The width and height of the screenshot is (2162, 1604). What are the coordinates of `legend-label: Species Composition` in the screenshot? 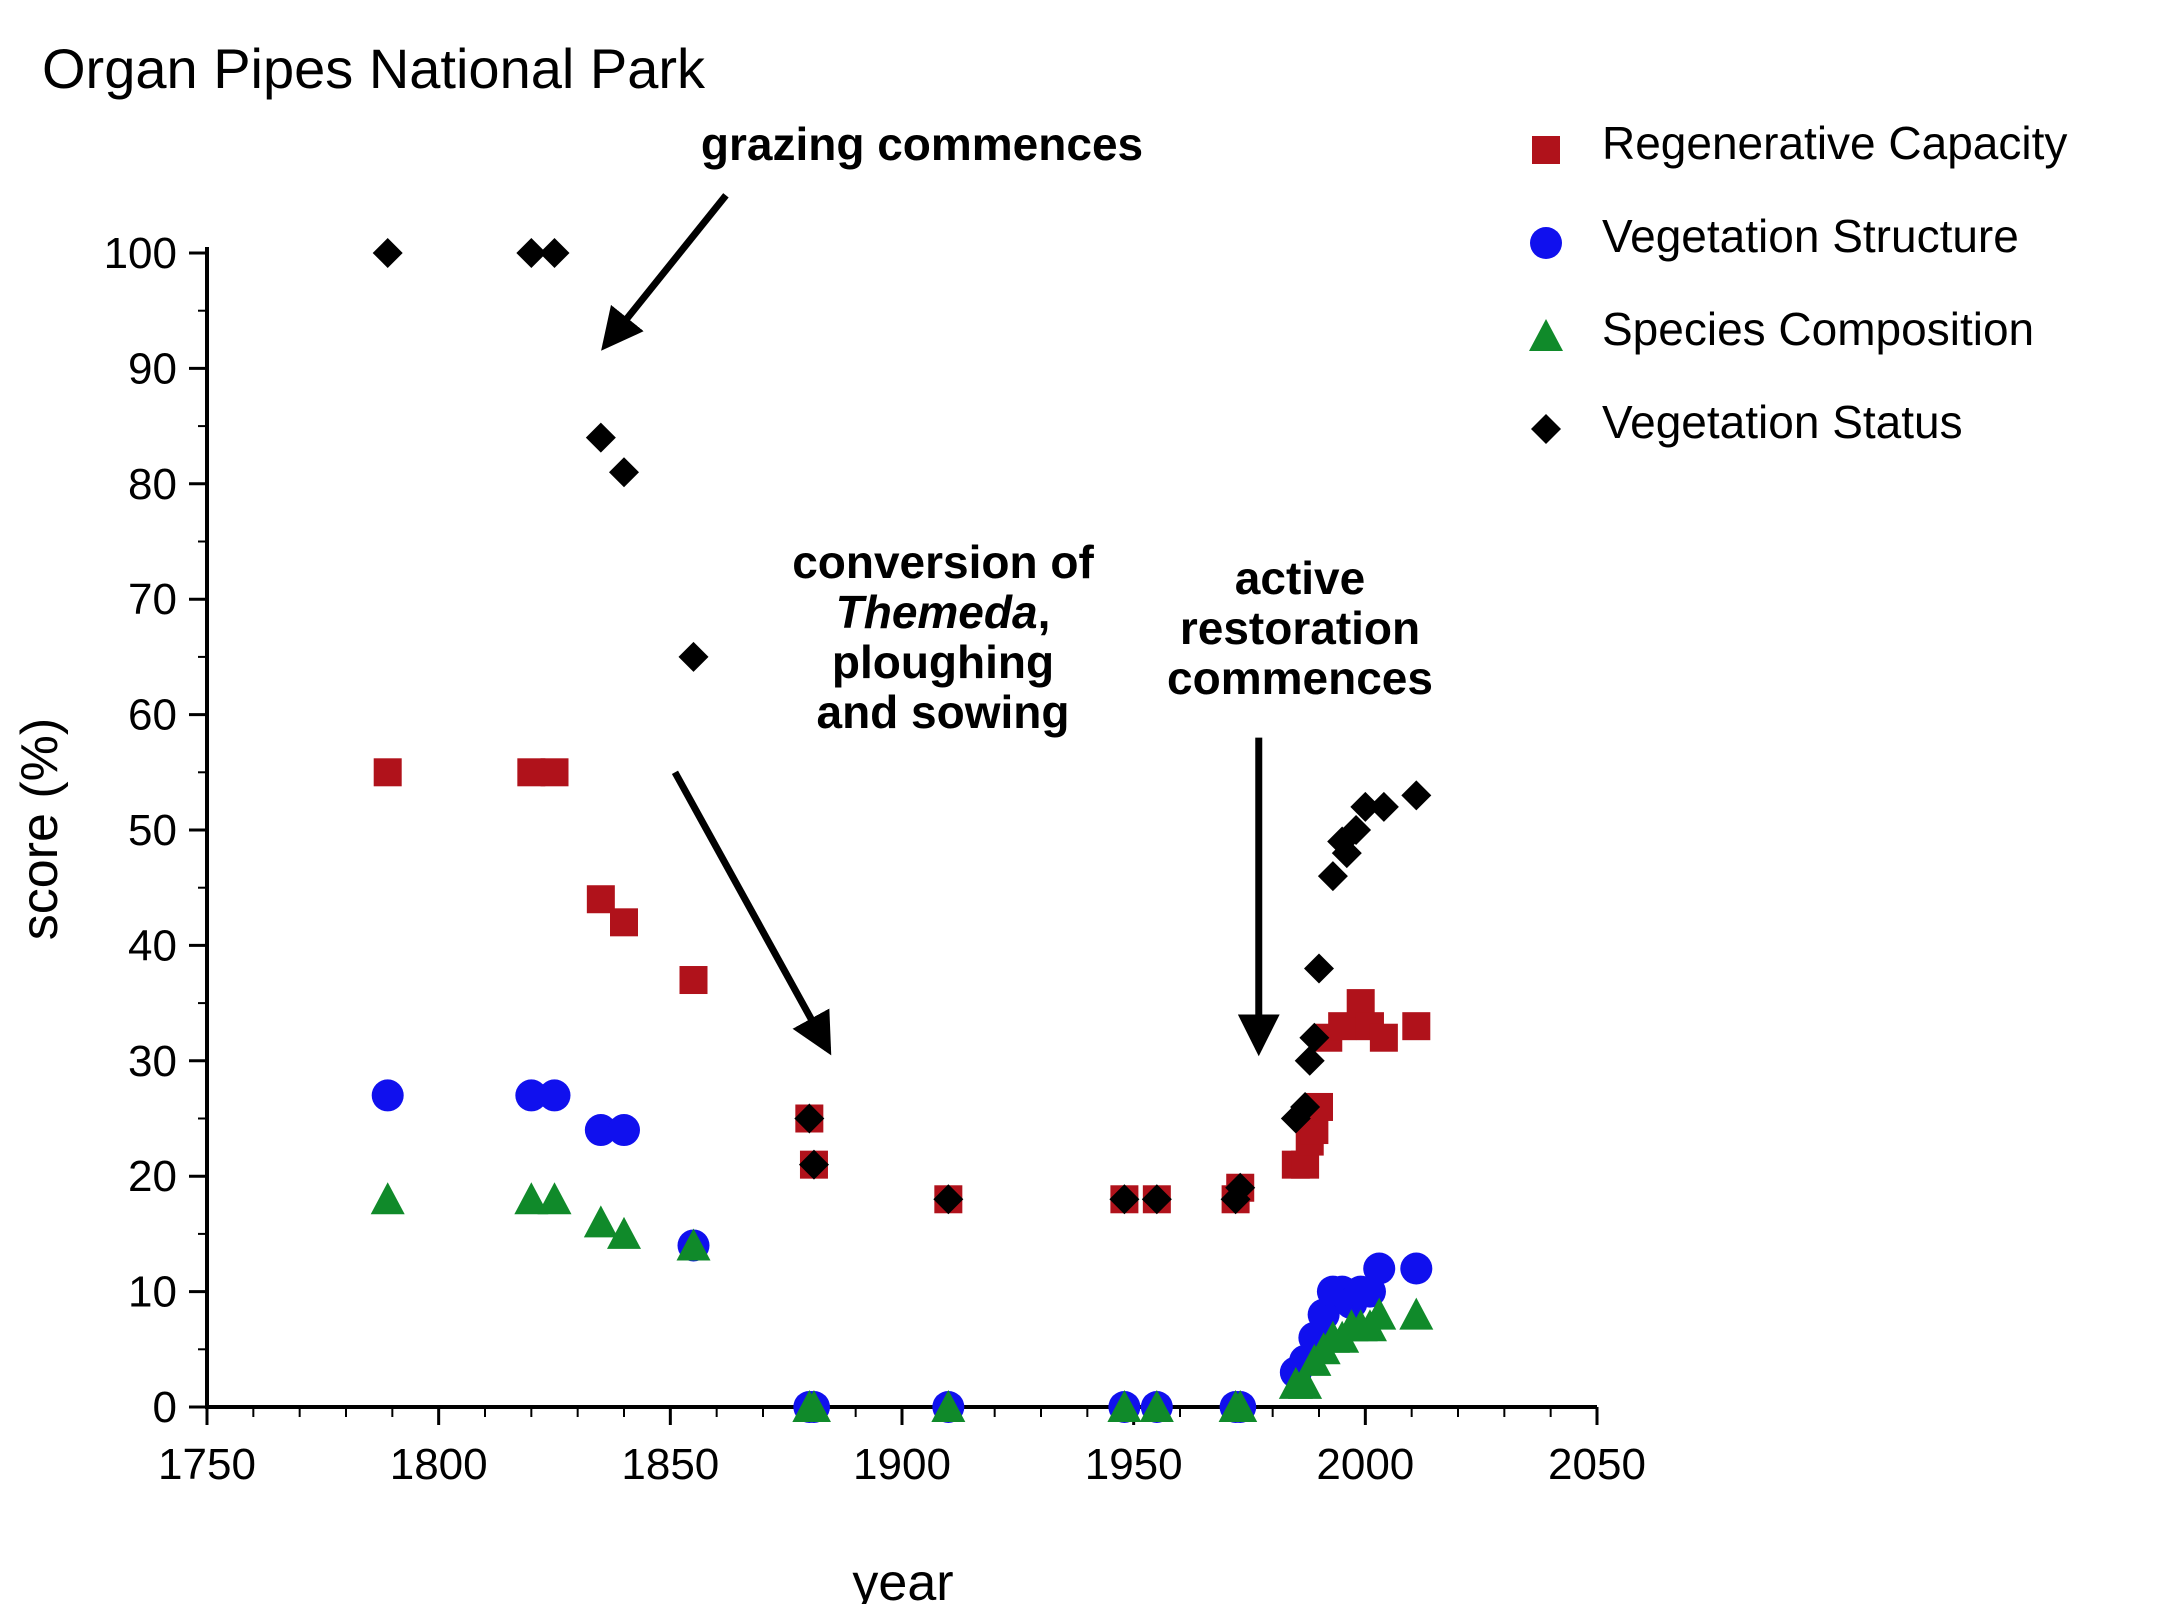 It's located at (1818, 329).